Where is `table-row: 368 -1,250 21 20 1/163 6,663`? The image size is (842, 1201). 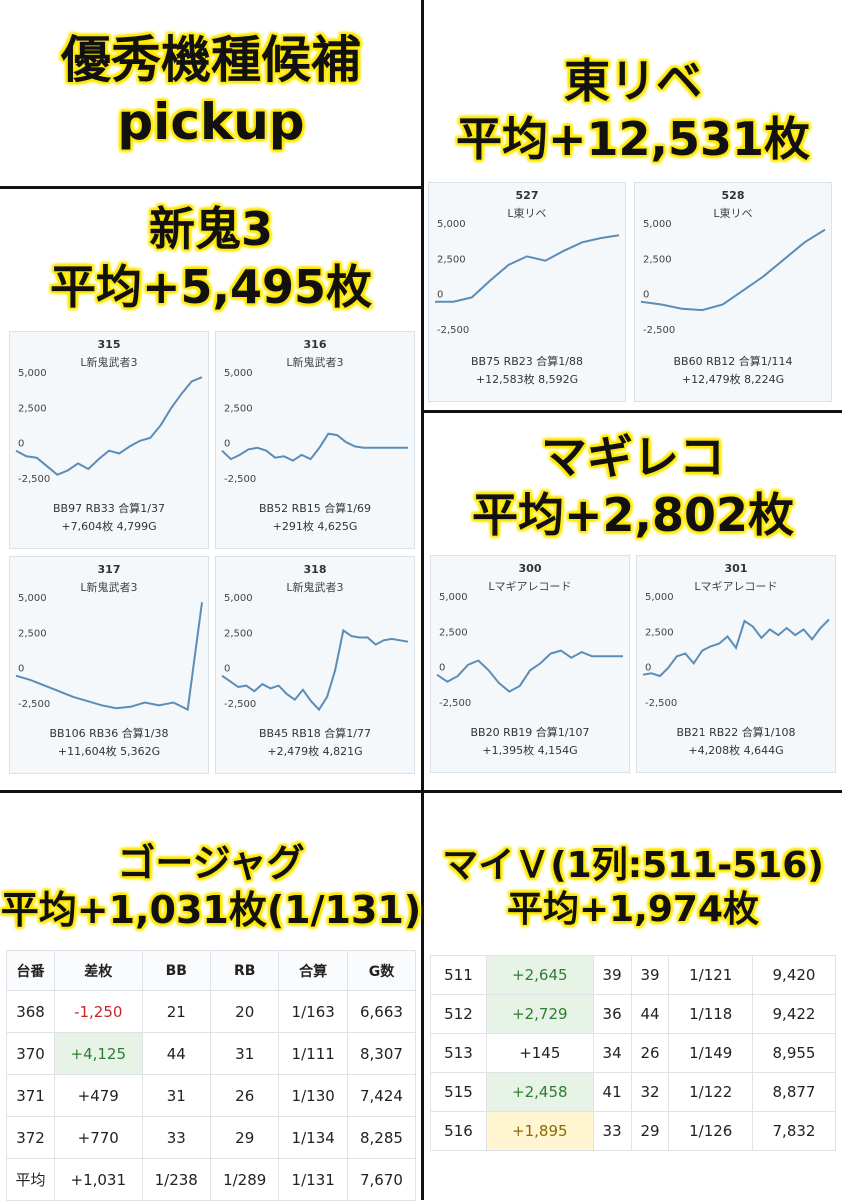 table-row: 368 -1,250 21 20 1/163 6,663 is located at coordinates (211, 1011).